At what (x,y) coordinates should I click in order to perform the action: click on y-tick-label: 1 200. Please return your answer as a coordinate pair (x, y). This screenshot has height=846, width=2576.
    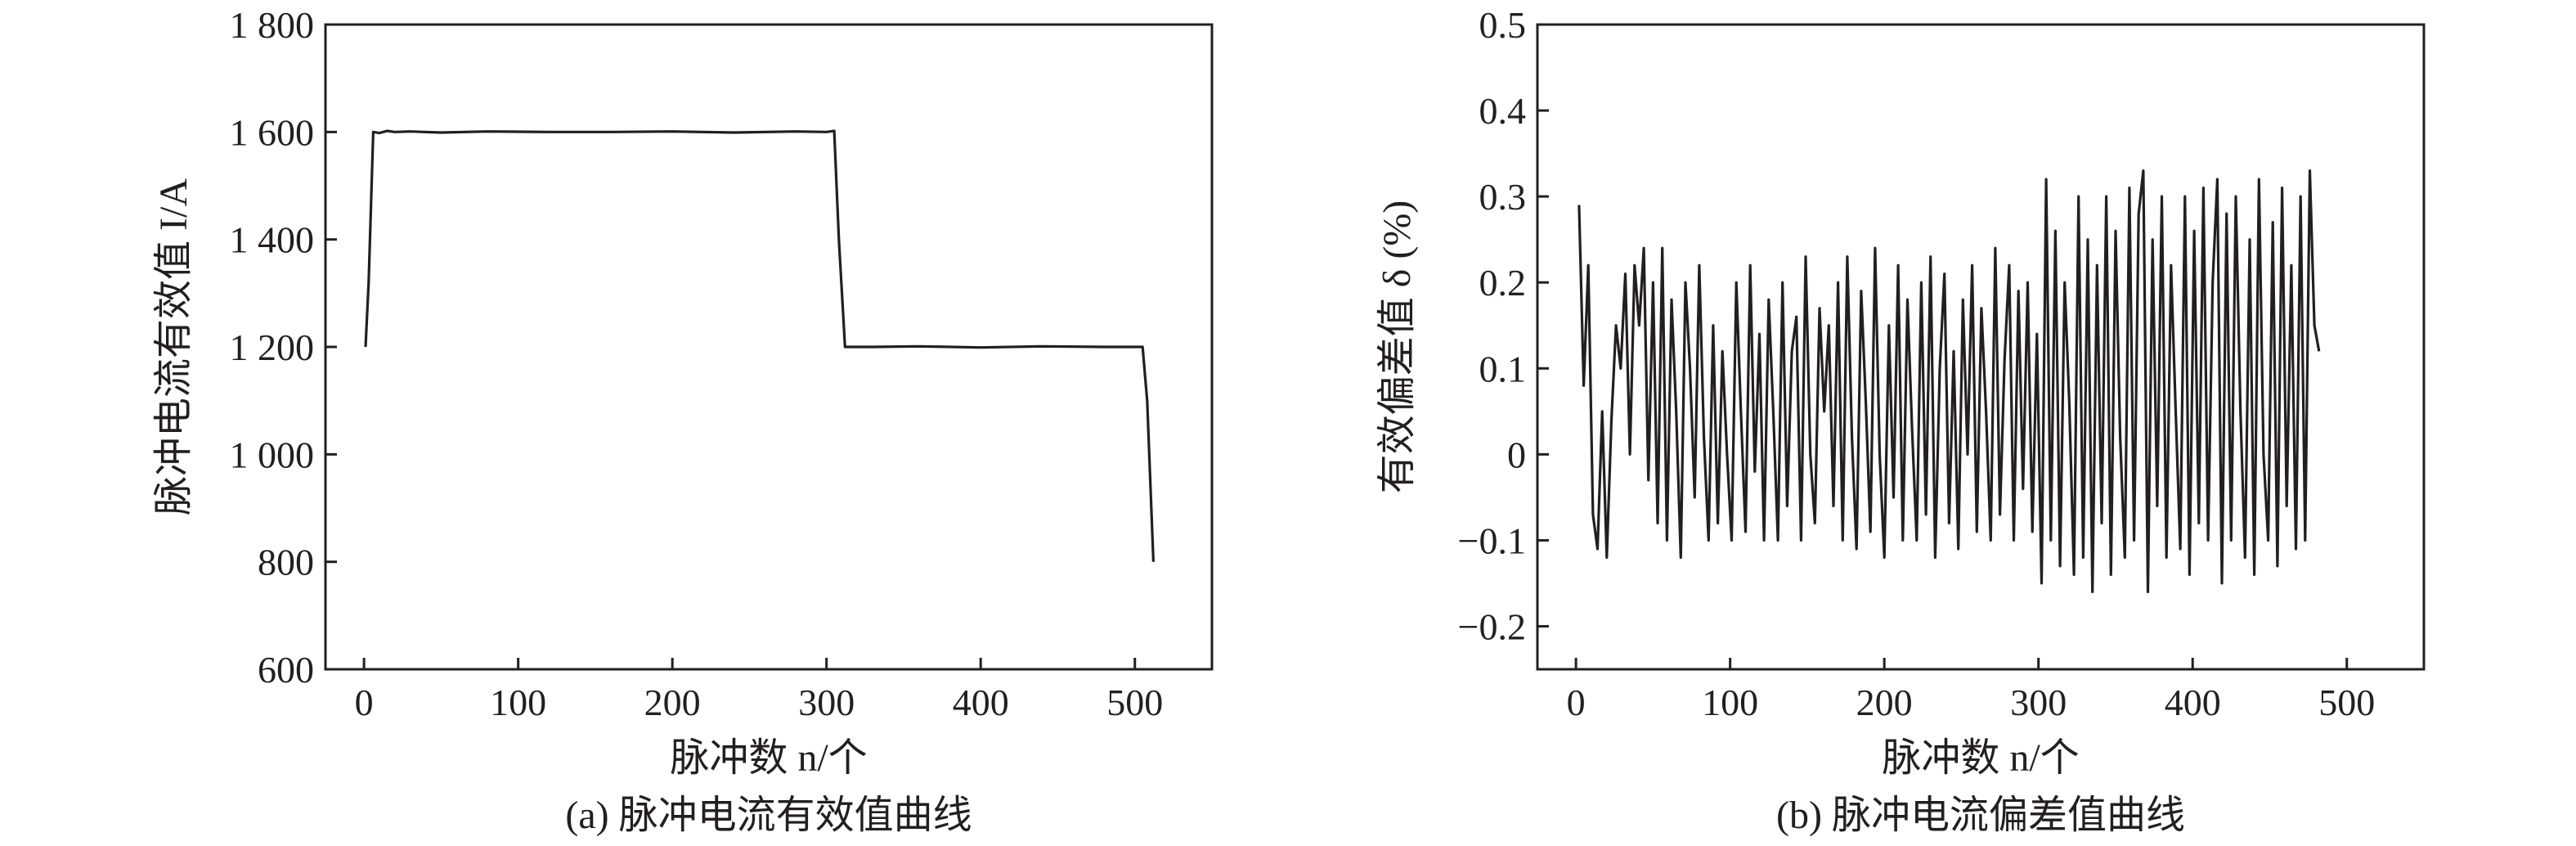
    Looking at the image, I should click on (272, 347).